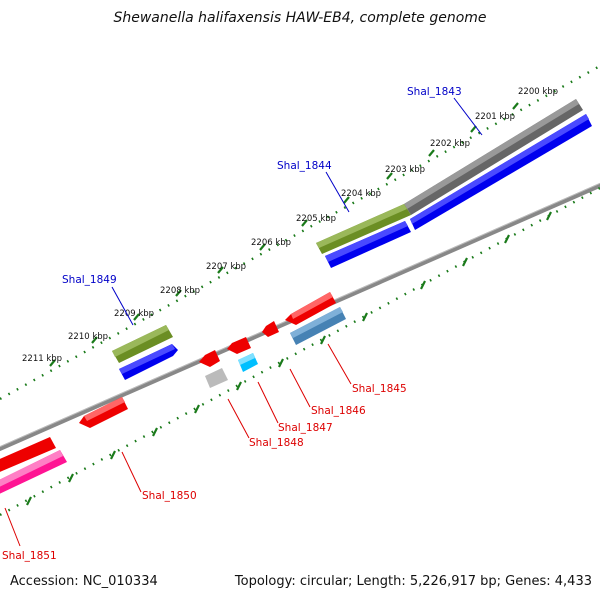 The height and width of the screenshot is (600, 600). Describe the element at coordinates (361, 194) in the screenshot. I see `scale-label: 2204 kbp` at that location.